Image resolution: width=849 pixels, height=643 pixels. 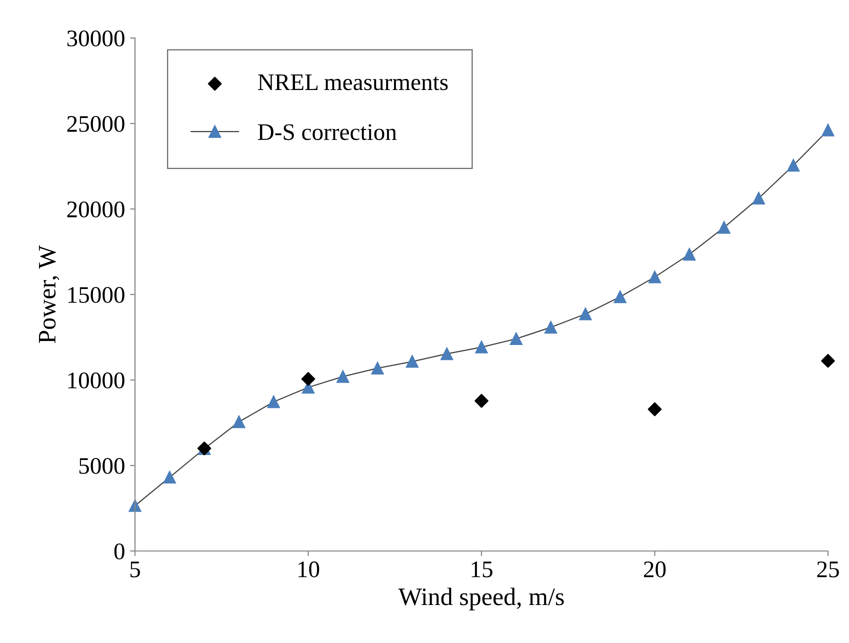 I want to click on y-tick-label: 10000, so click(x=96, y=380).